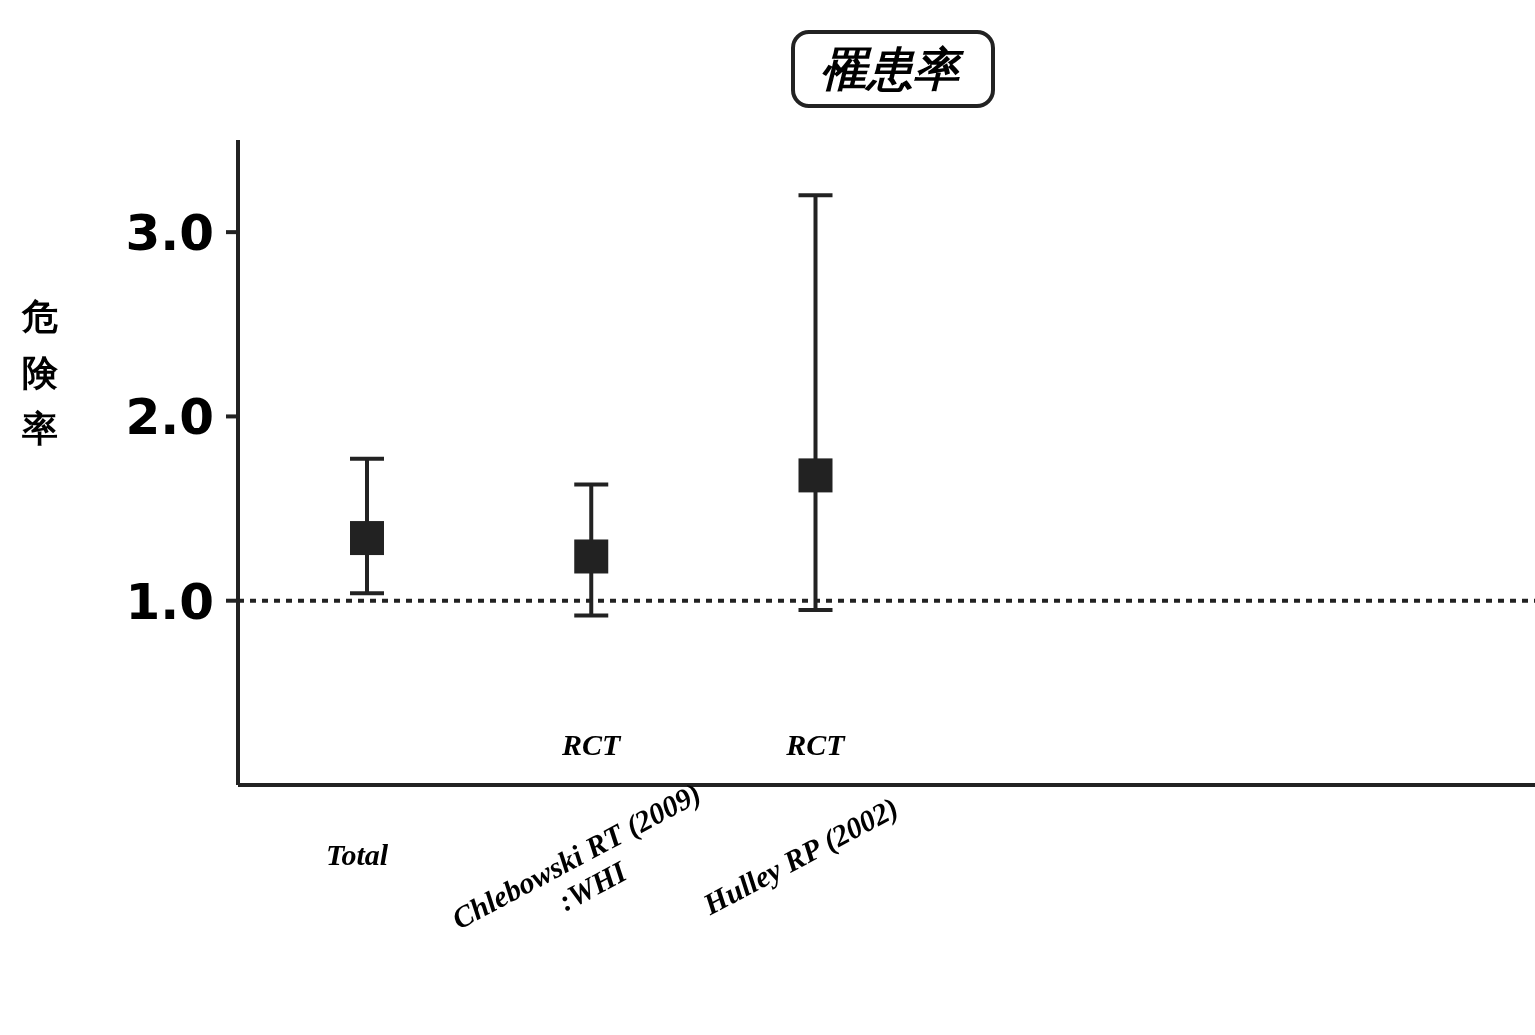  What do you see at coordinates (169, 233) in the screenshot?
I see `y-tick-label: 3.0` at bounding box center [169, 233].